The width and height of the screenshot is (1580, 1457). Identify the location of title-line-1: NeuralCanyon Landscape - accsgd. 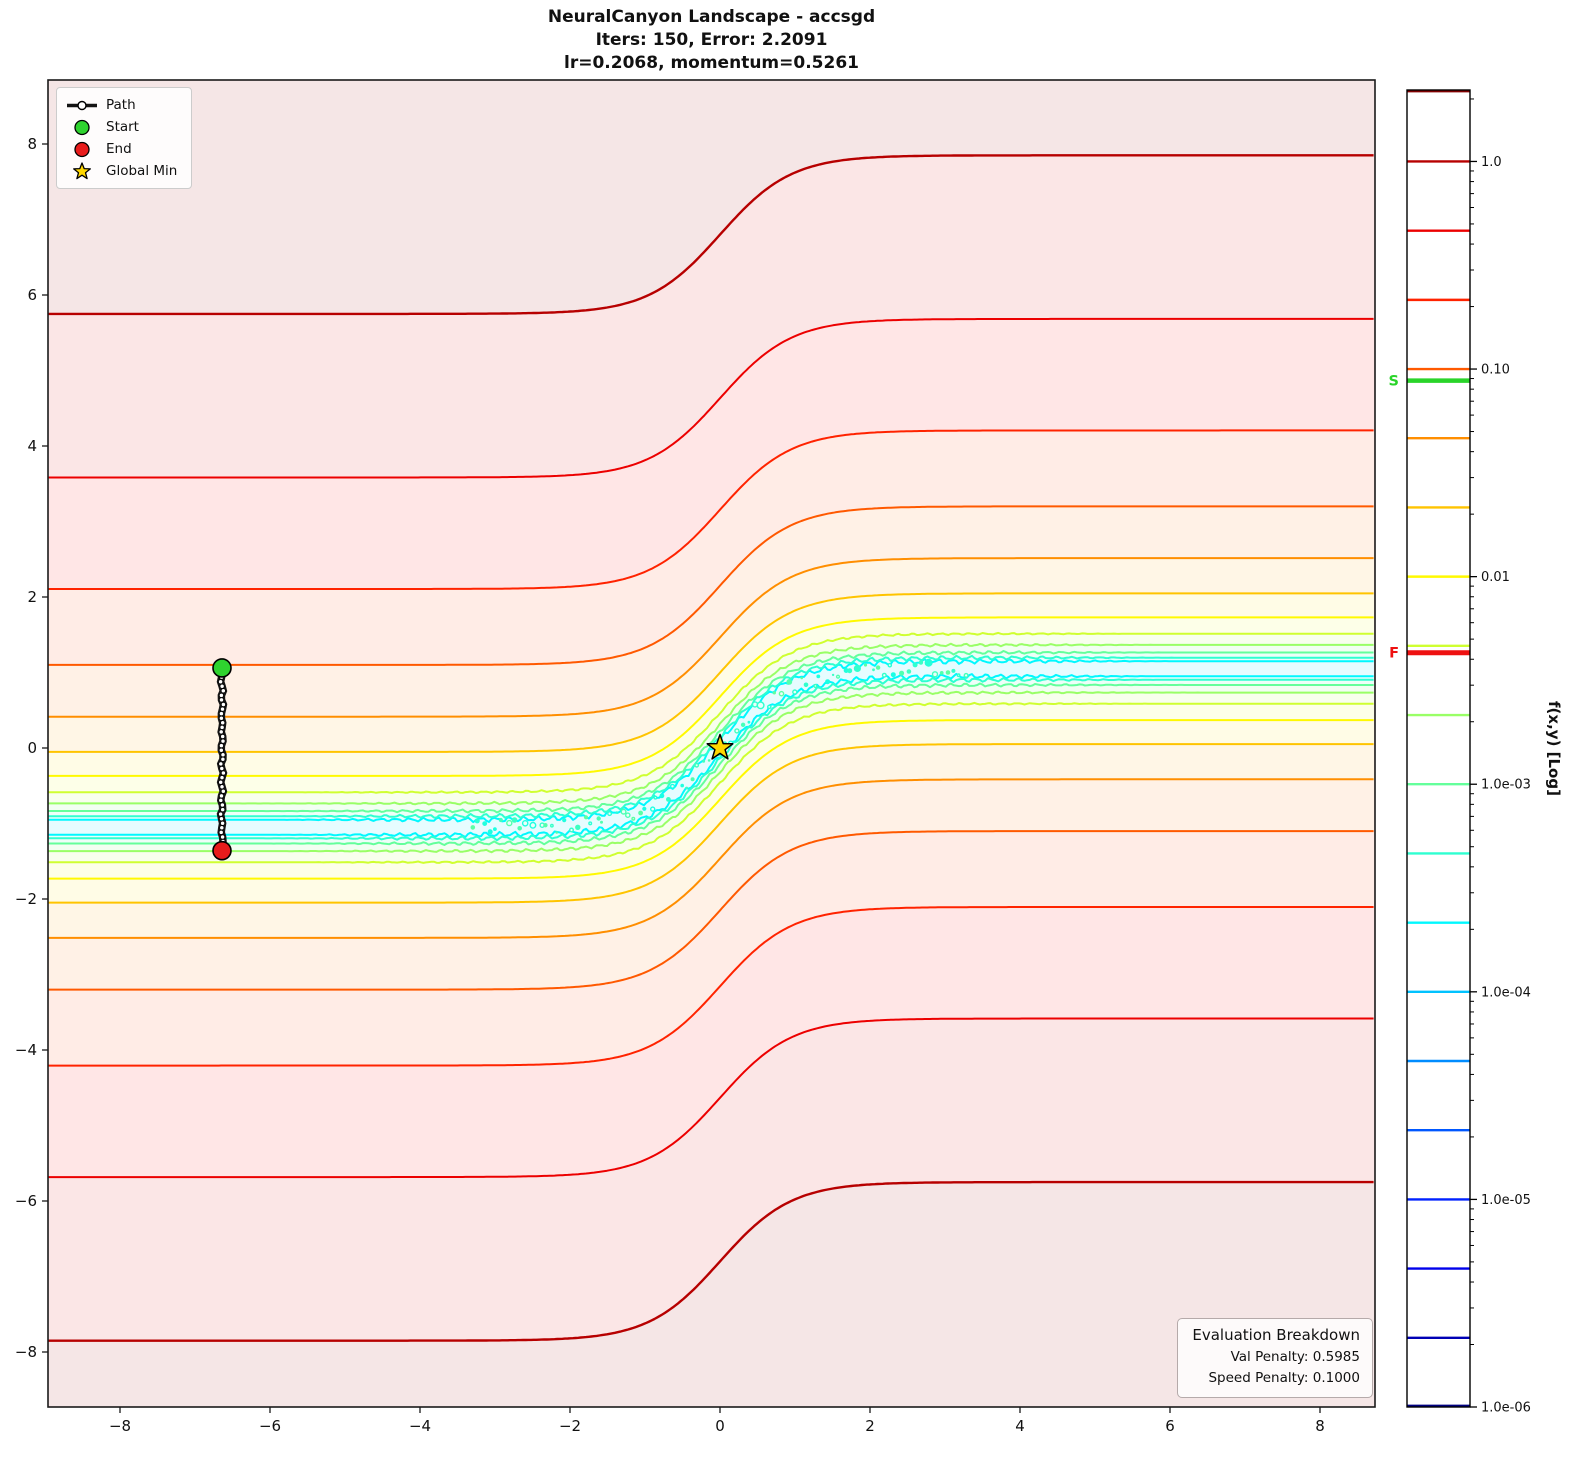
(711, 17).